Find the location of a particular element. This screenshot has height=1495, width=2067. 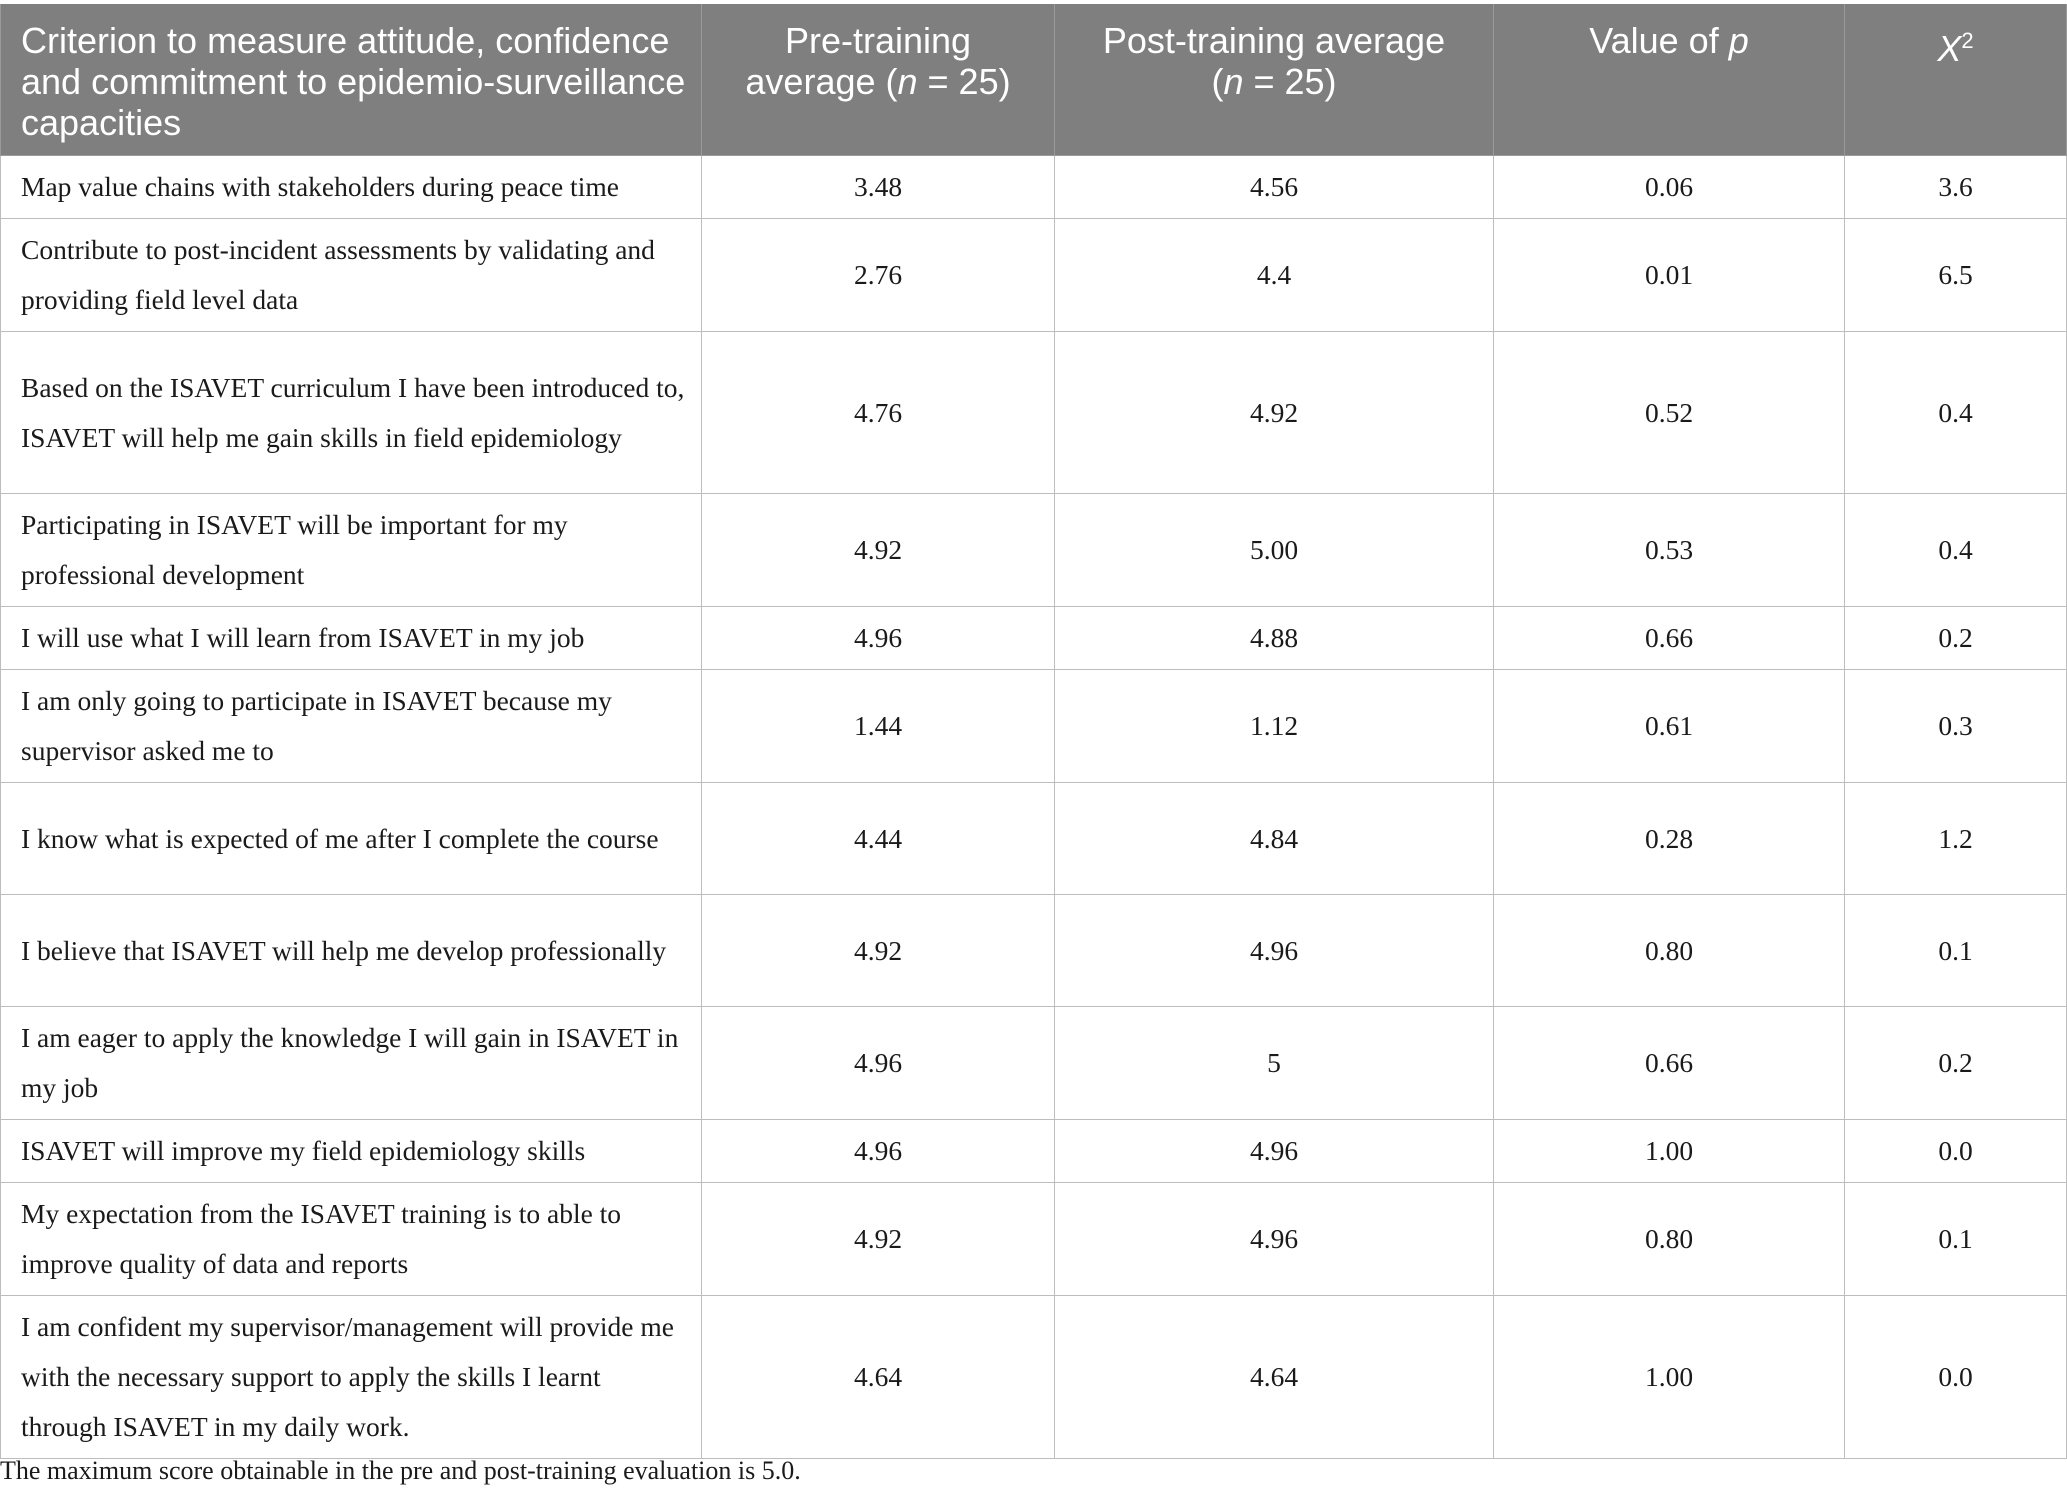

header-p-prefix: Value of is located at coordinates (1659, 40).